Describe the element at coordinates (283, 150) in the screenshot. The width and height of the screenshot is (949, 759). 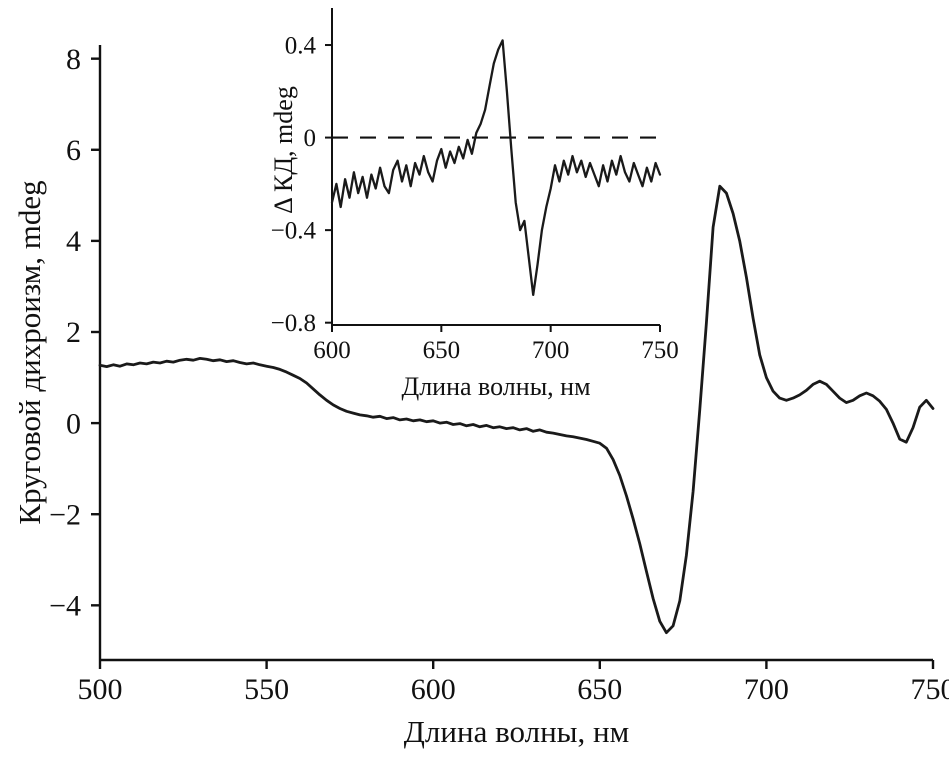
I see `y-axis-title: Δ КД, mdeg` at that location.